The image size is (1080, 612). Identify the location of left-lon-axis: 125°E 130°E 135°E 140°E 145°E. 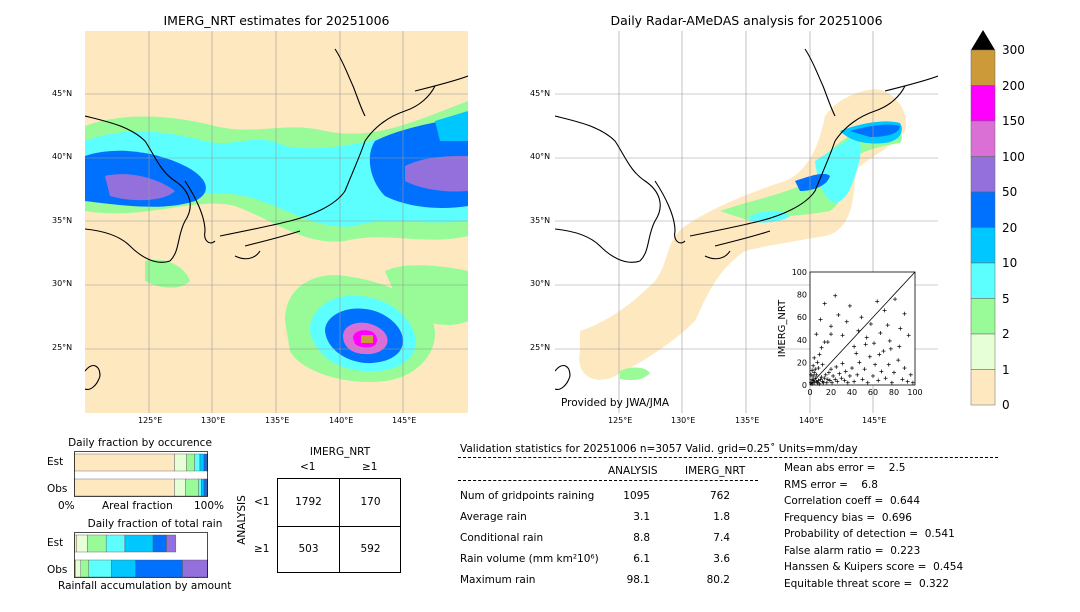
(276, 422).